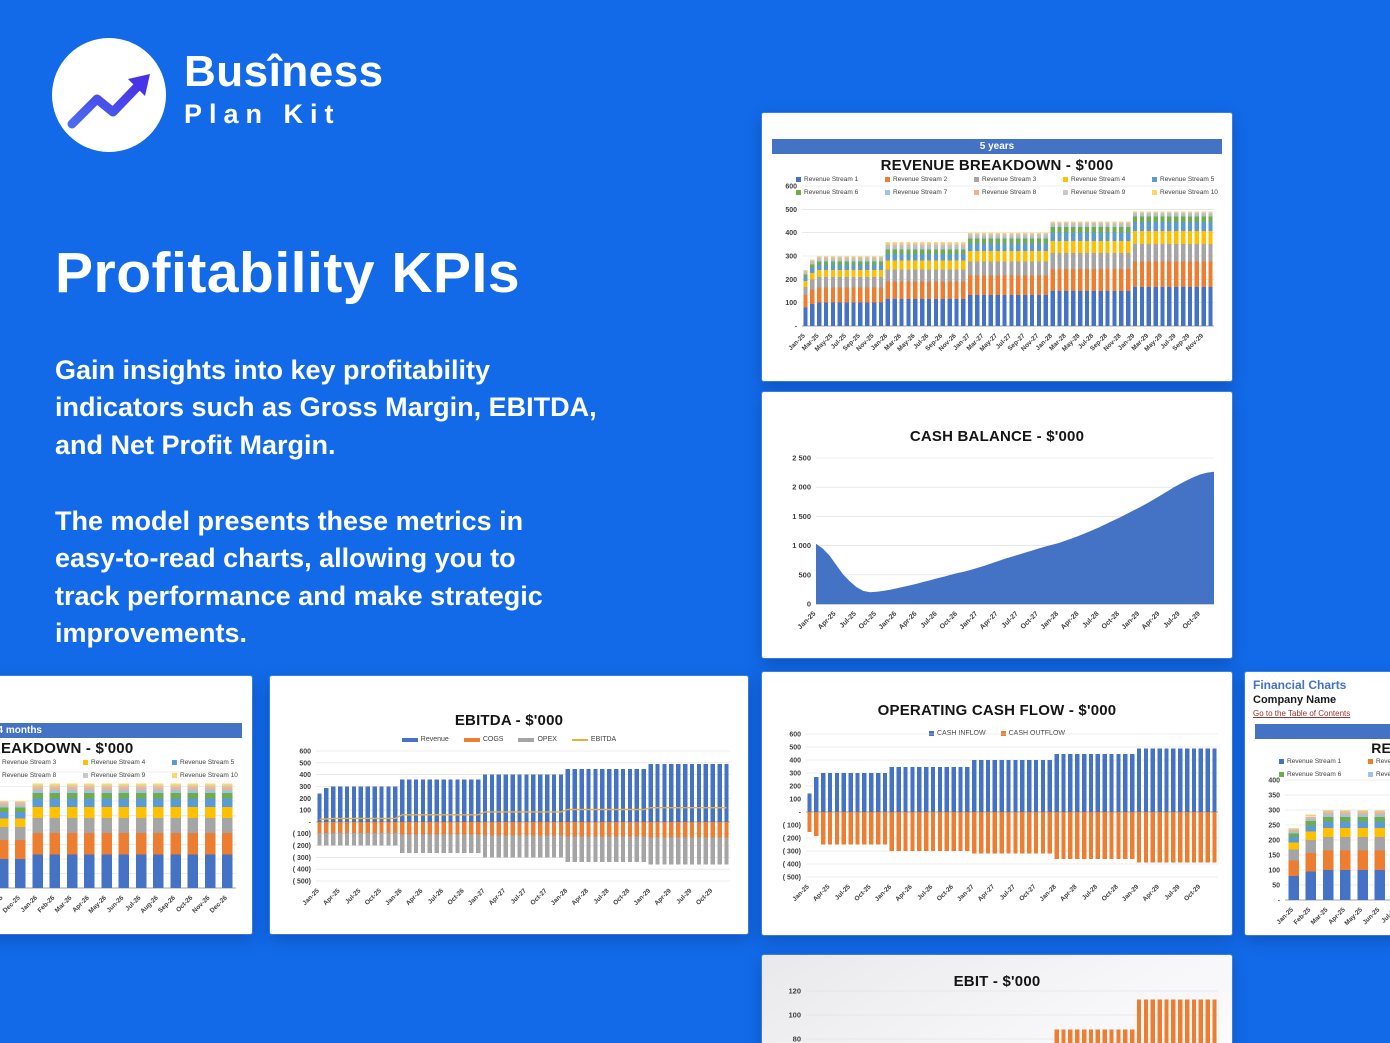 The height and width of the screenshot is (1043, 1390). I want to click on brand-name-top: Busîness, so click(284, 71).